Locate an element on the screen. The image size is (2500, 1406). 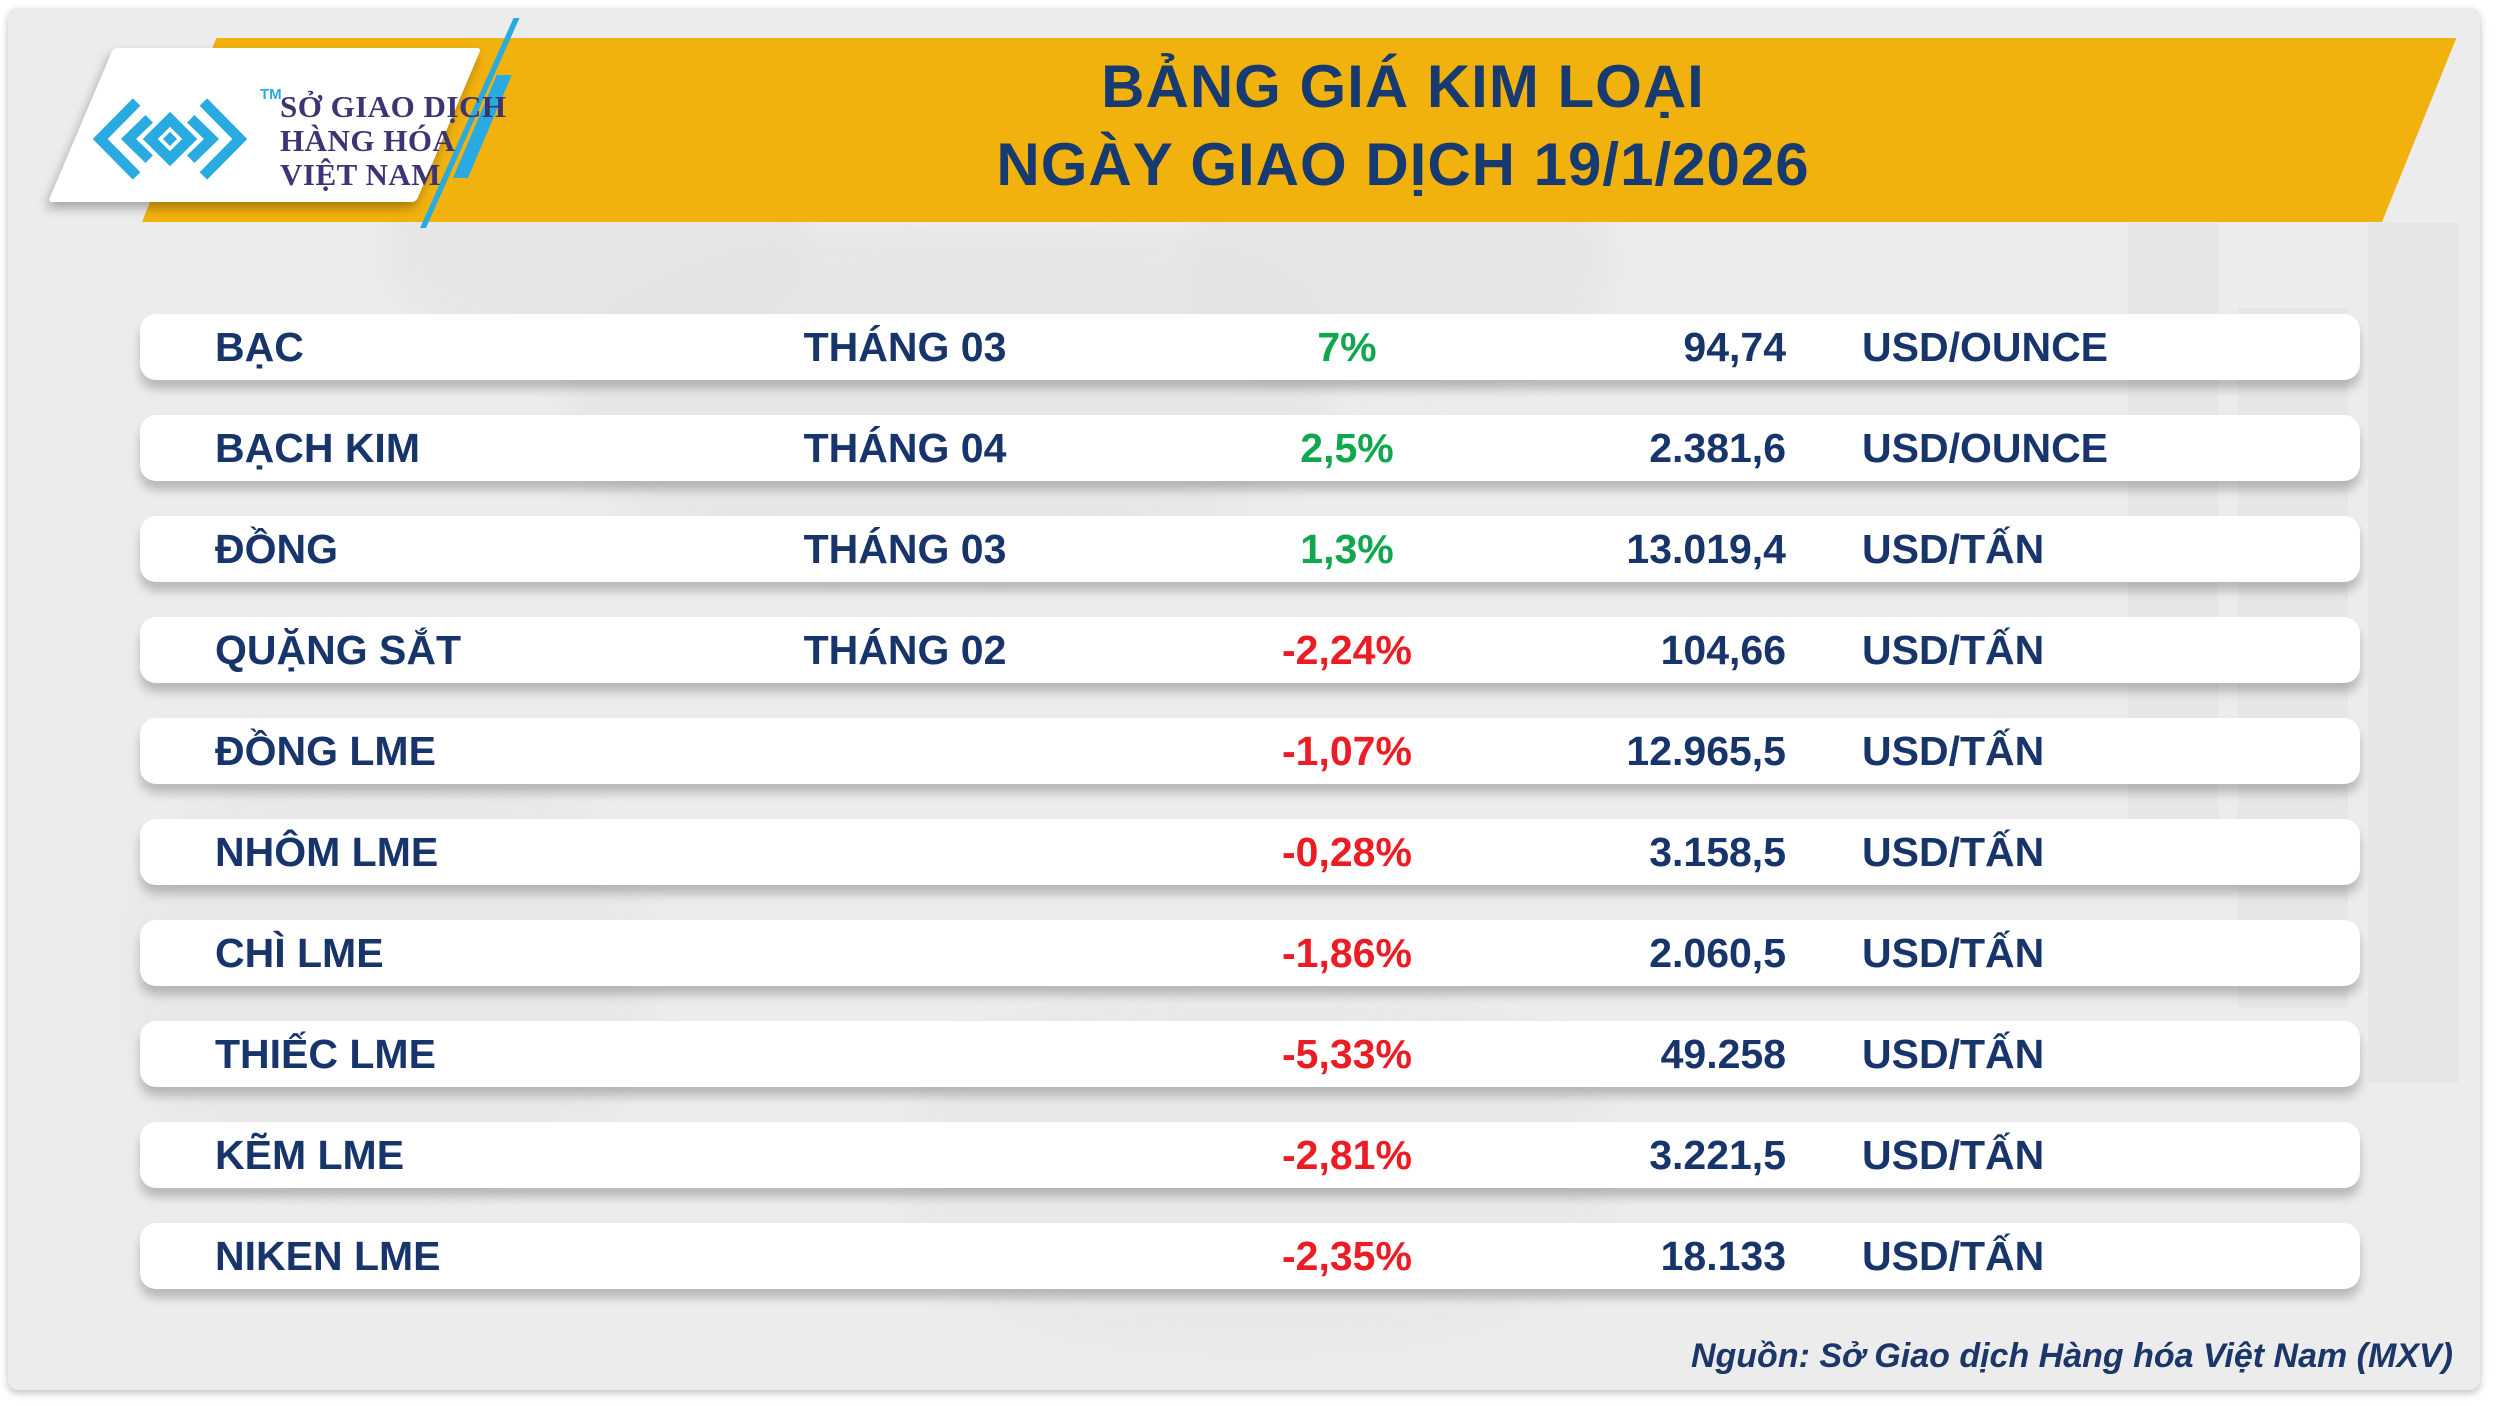
price-value: 94,74 is located at coordinates (1734, 347).